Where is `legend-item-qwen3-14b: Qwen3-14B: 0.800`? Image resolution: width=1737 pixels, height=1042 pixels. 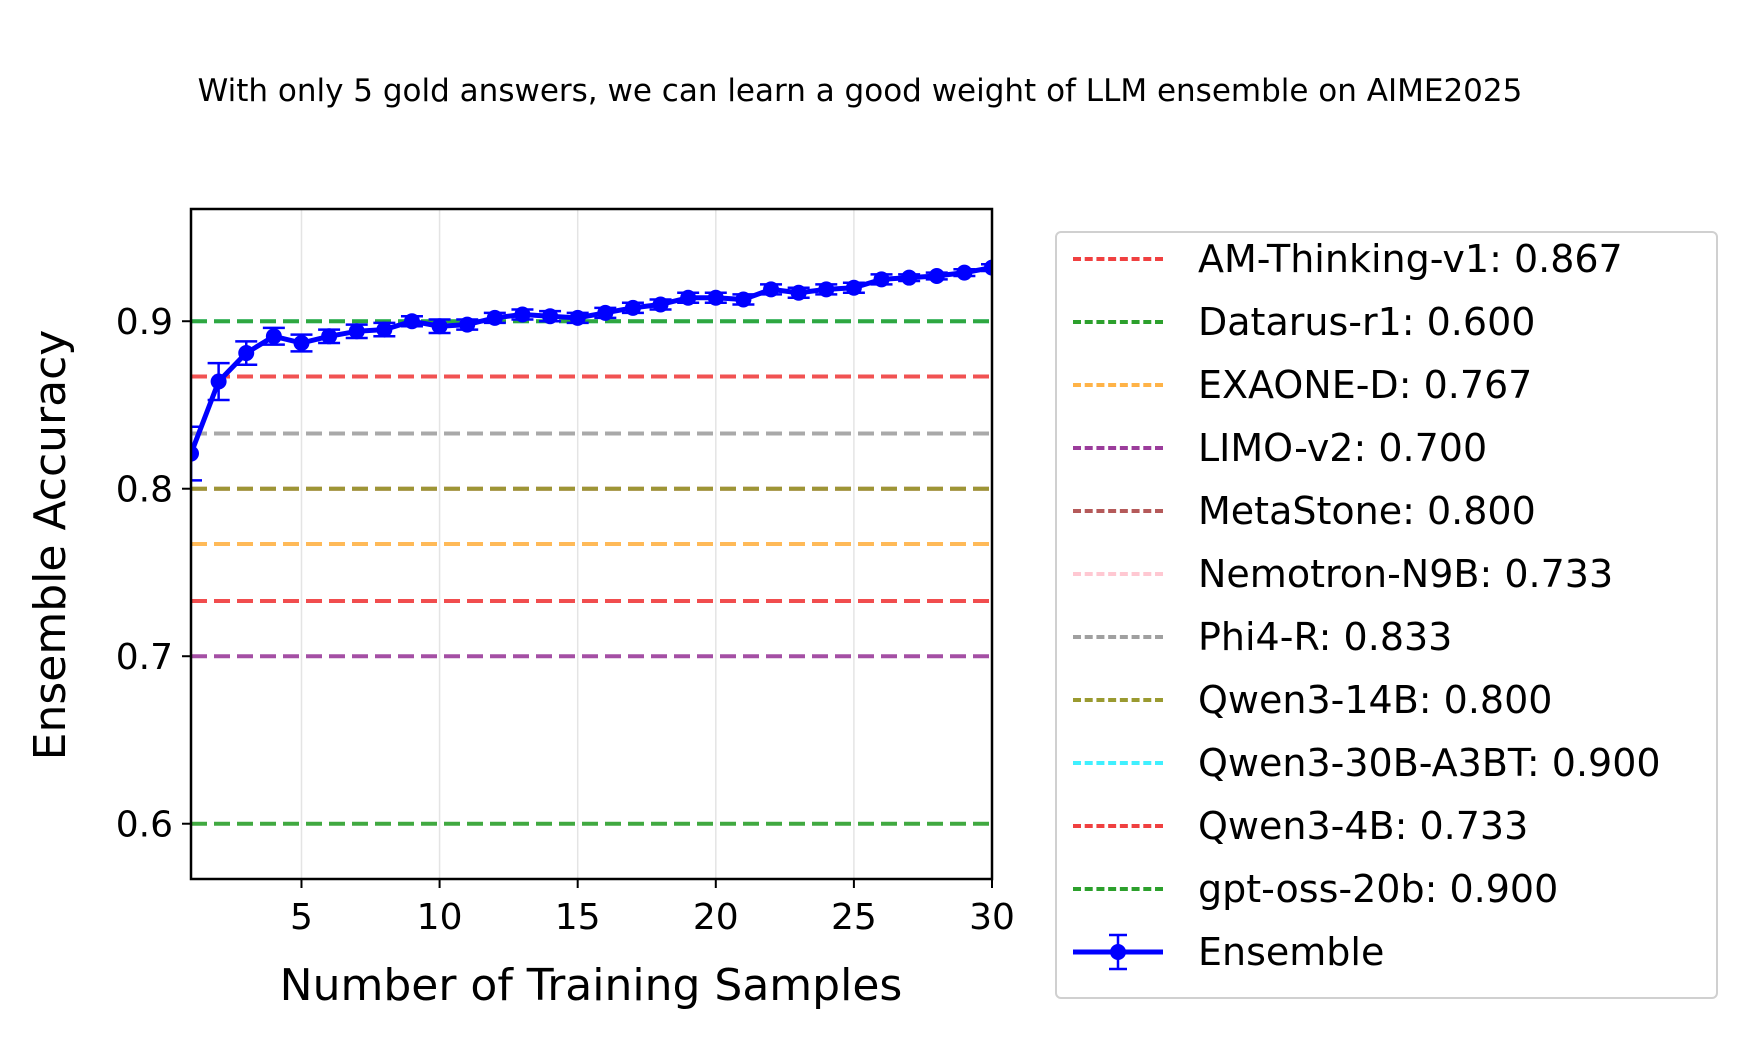 legend-item-qwen3-14b: Qwen3-14B: 0.800 is located at coordinates (1305, 700).